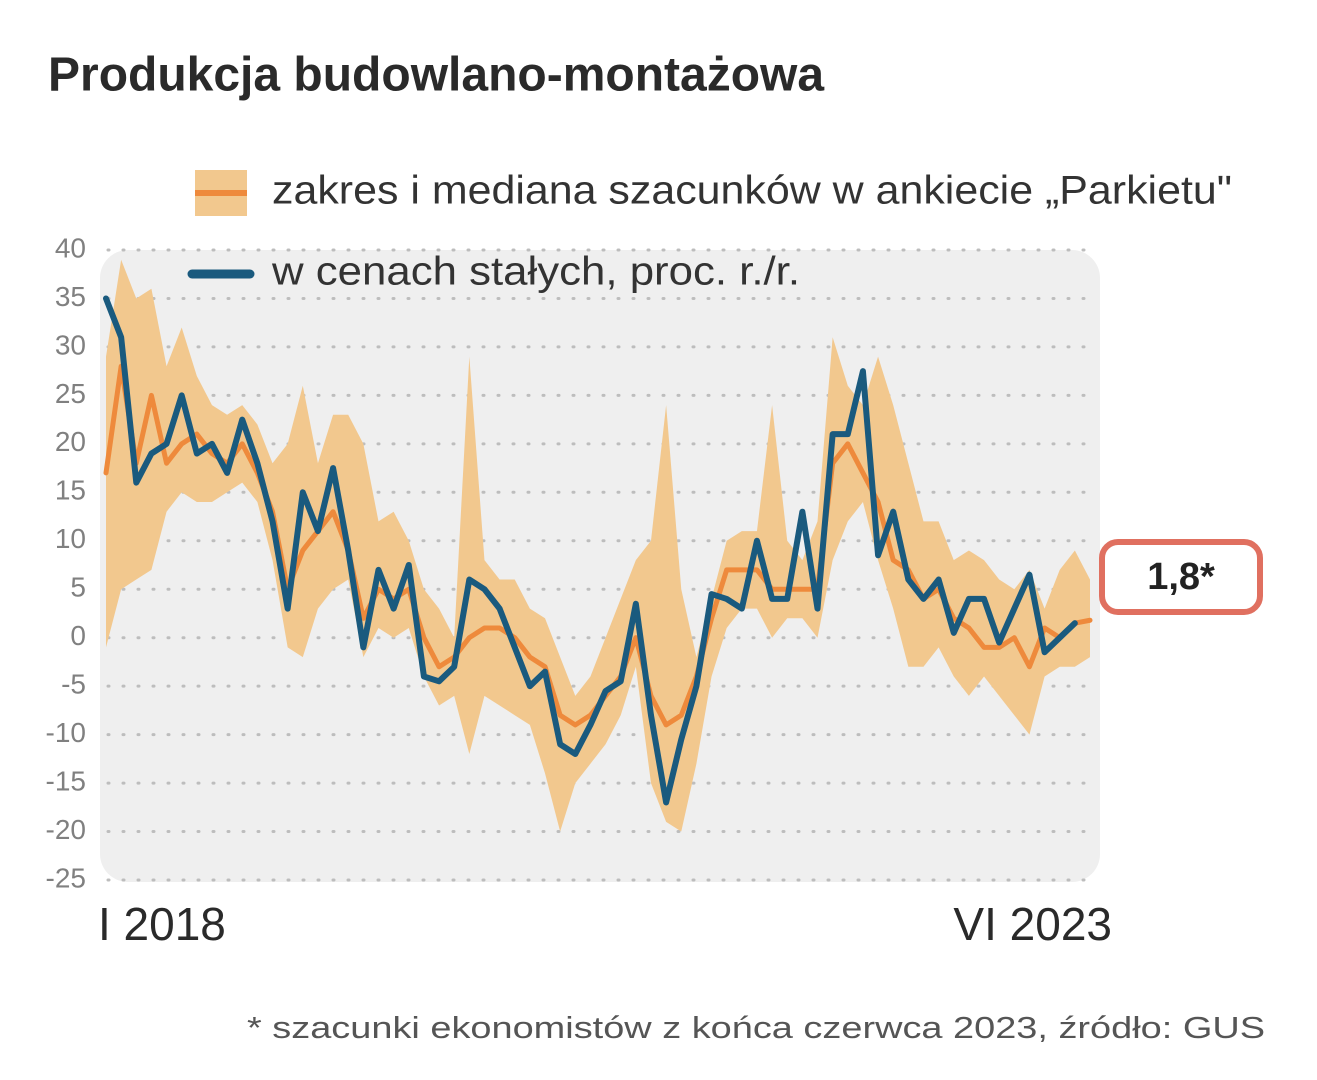  I want to click on y-tick-label: -20, so click(66, 829).